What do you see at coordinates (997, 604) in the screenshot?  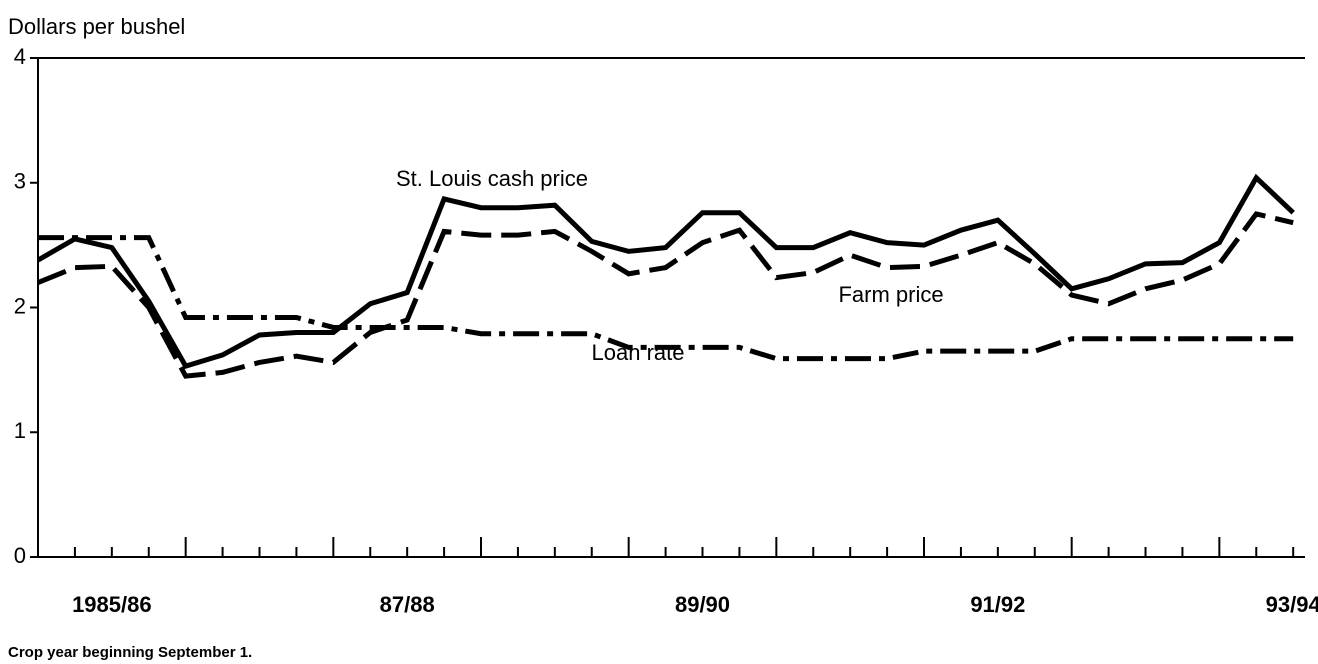 I see `x-tick-label: 91/92` at bounding box center [997, 604].